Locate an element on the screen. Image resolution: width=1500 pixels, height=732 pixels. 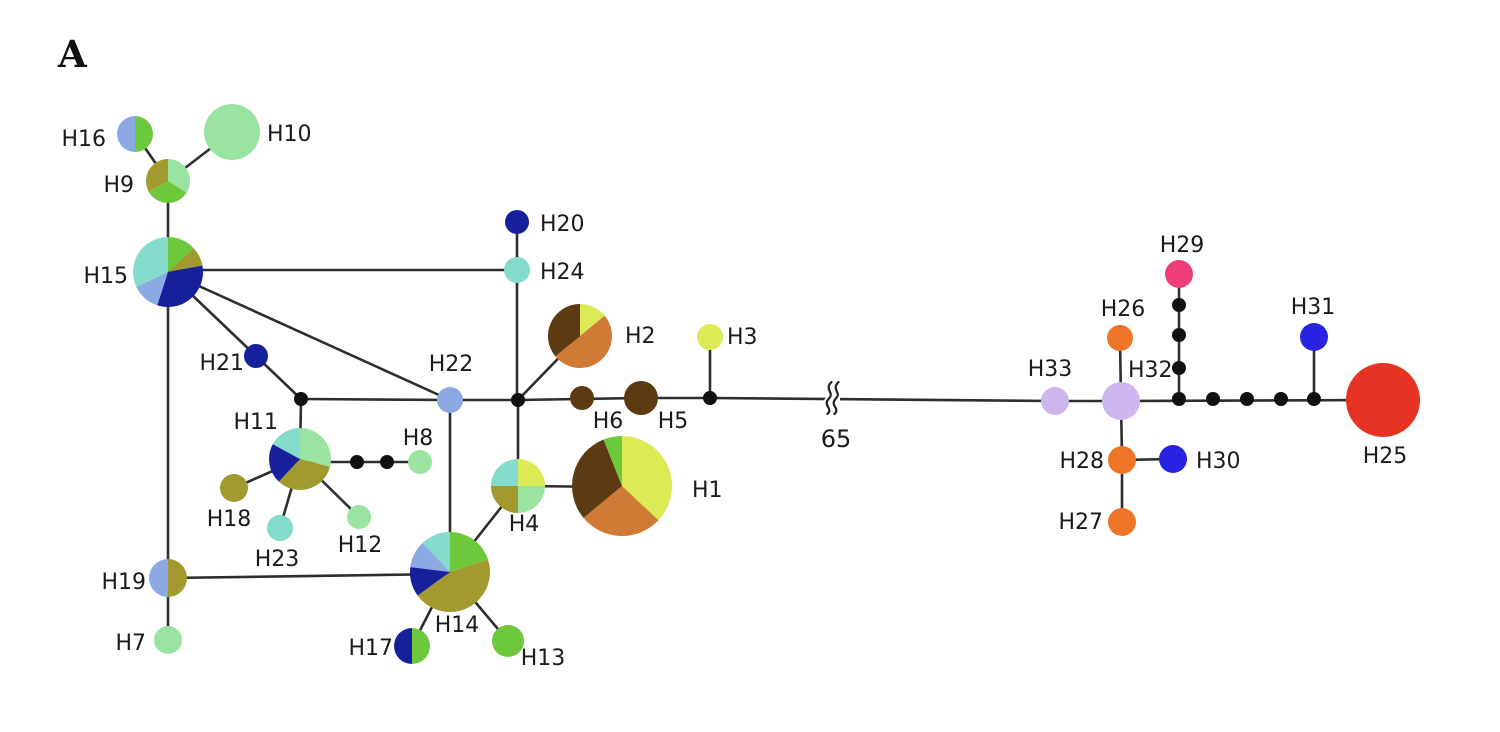
node-label-H5: H5 is located at coordinates (673, 421).